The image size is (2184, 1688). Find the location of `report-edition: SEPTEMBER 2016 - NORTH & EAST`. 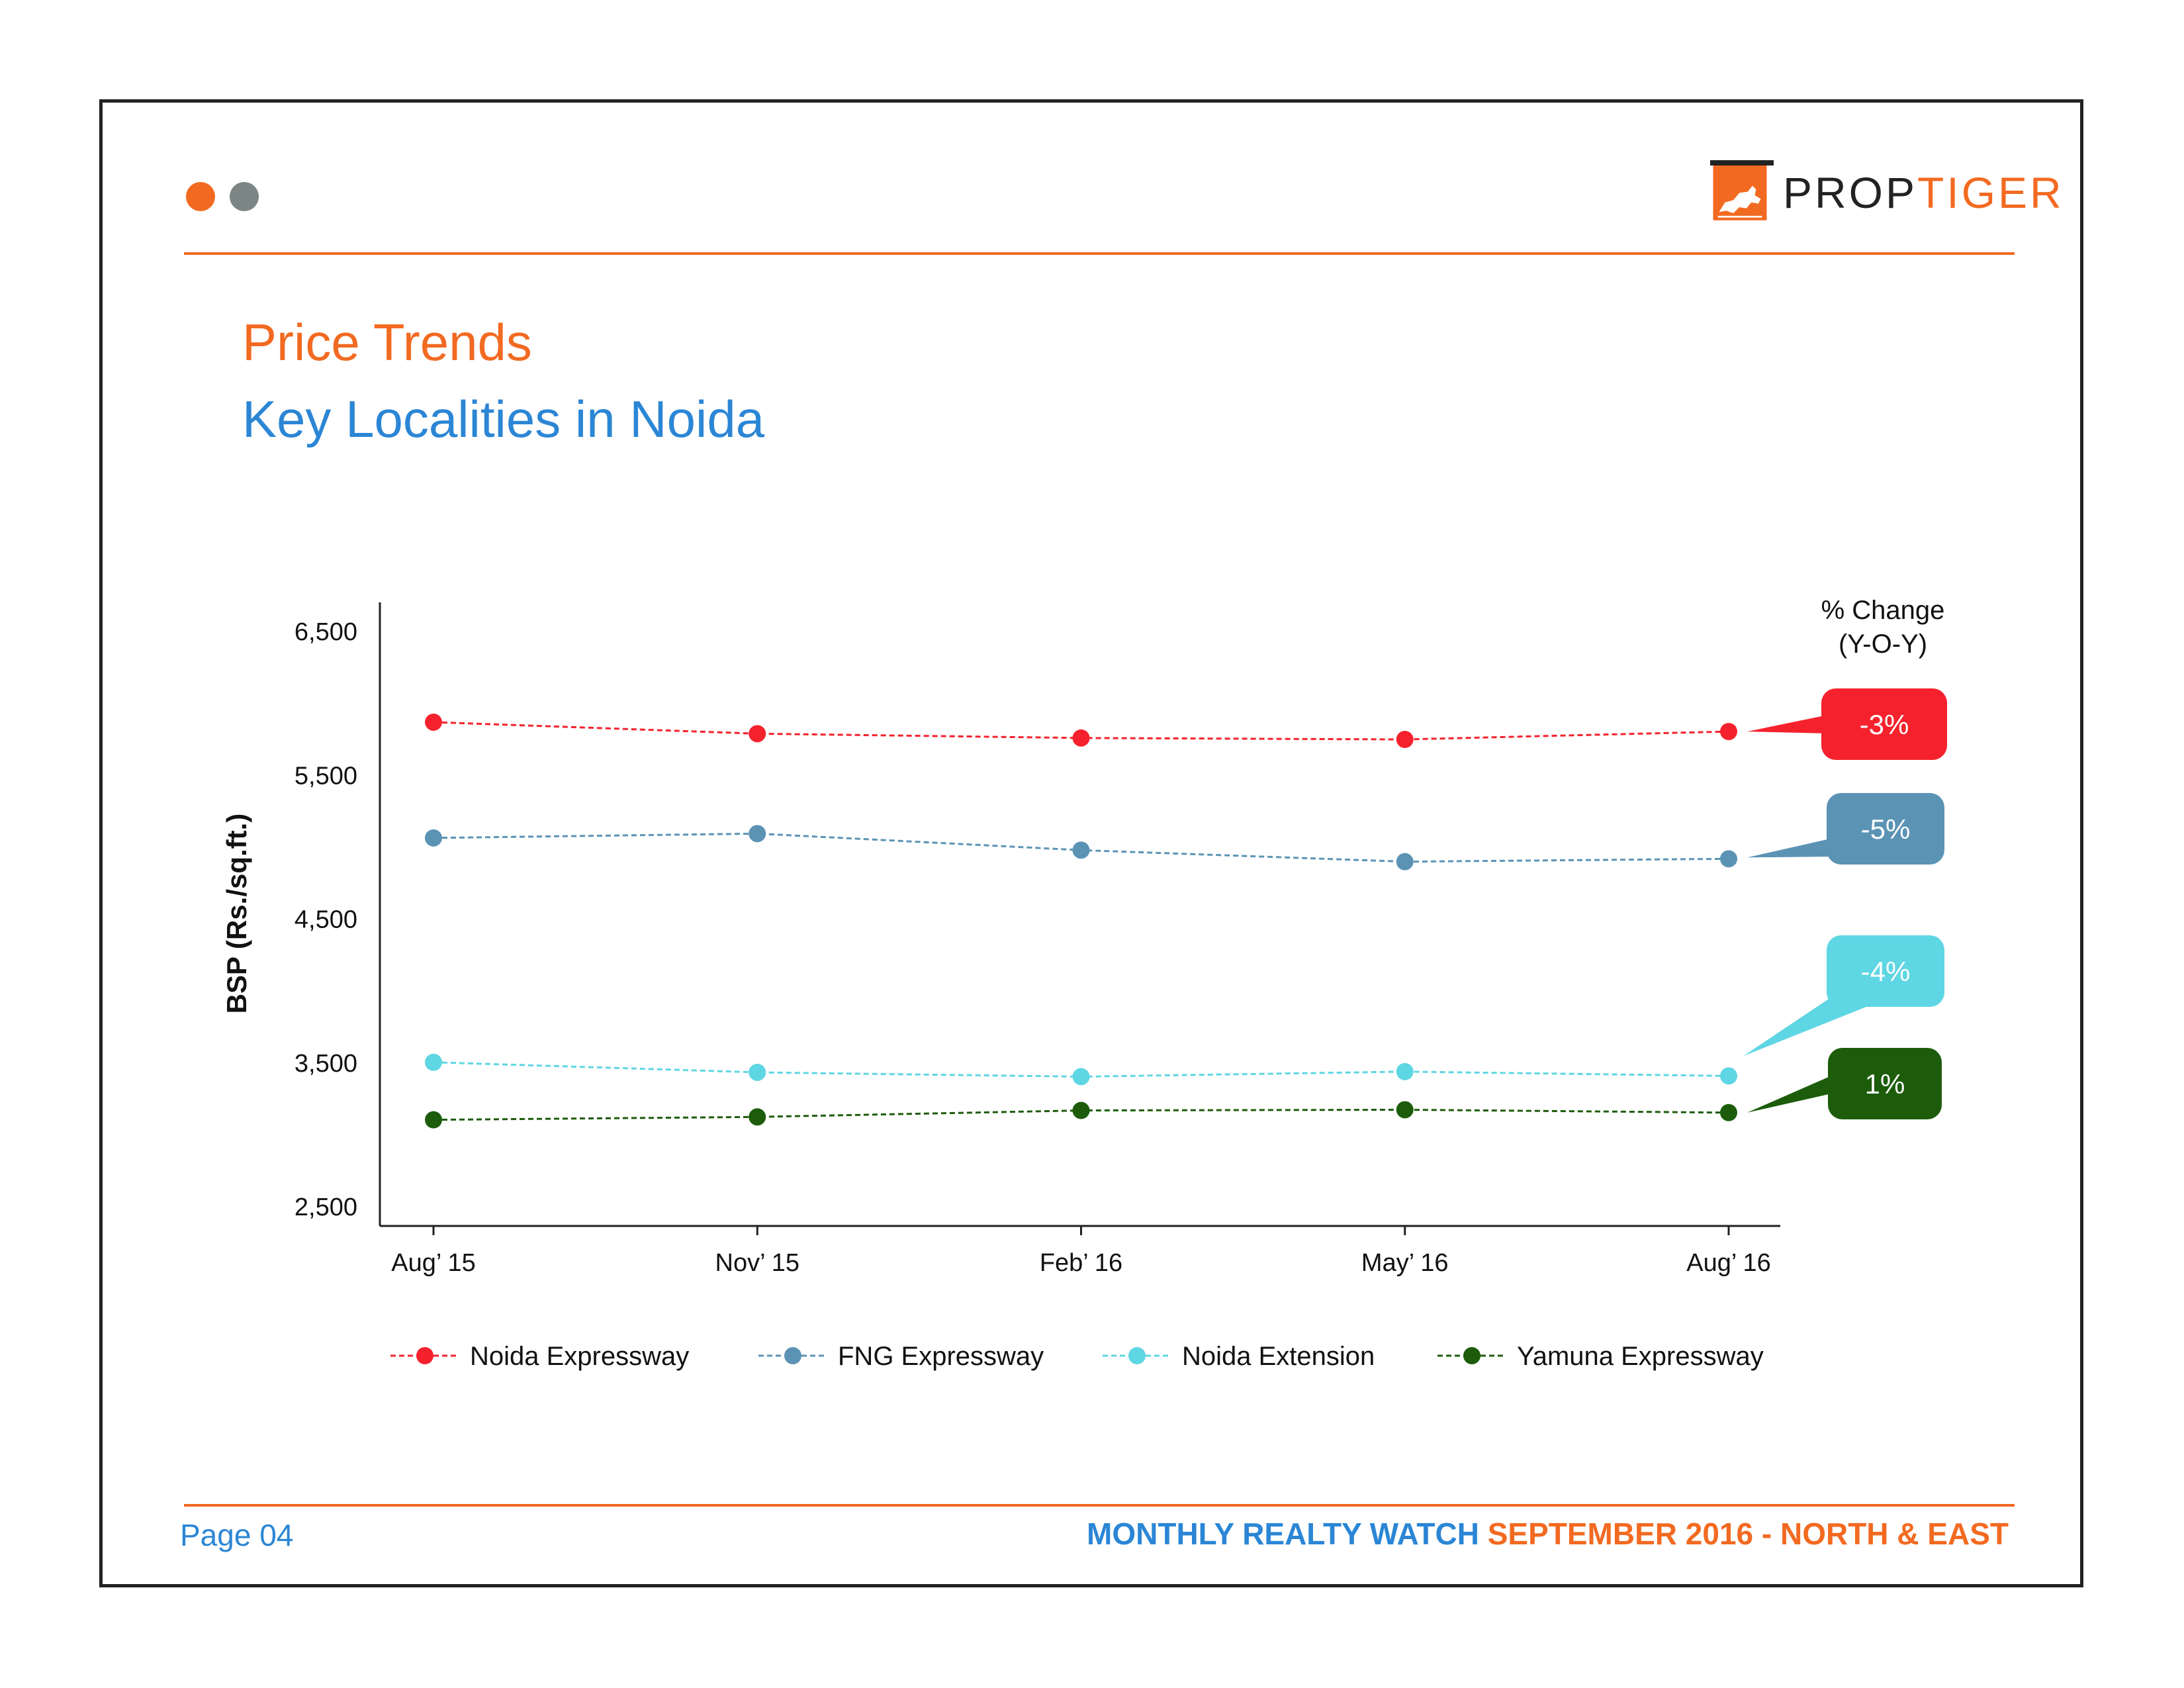

report-edition: SEPTEMBER 2016 - NORTH & EAST is located at coordinates (1748, 1534).